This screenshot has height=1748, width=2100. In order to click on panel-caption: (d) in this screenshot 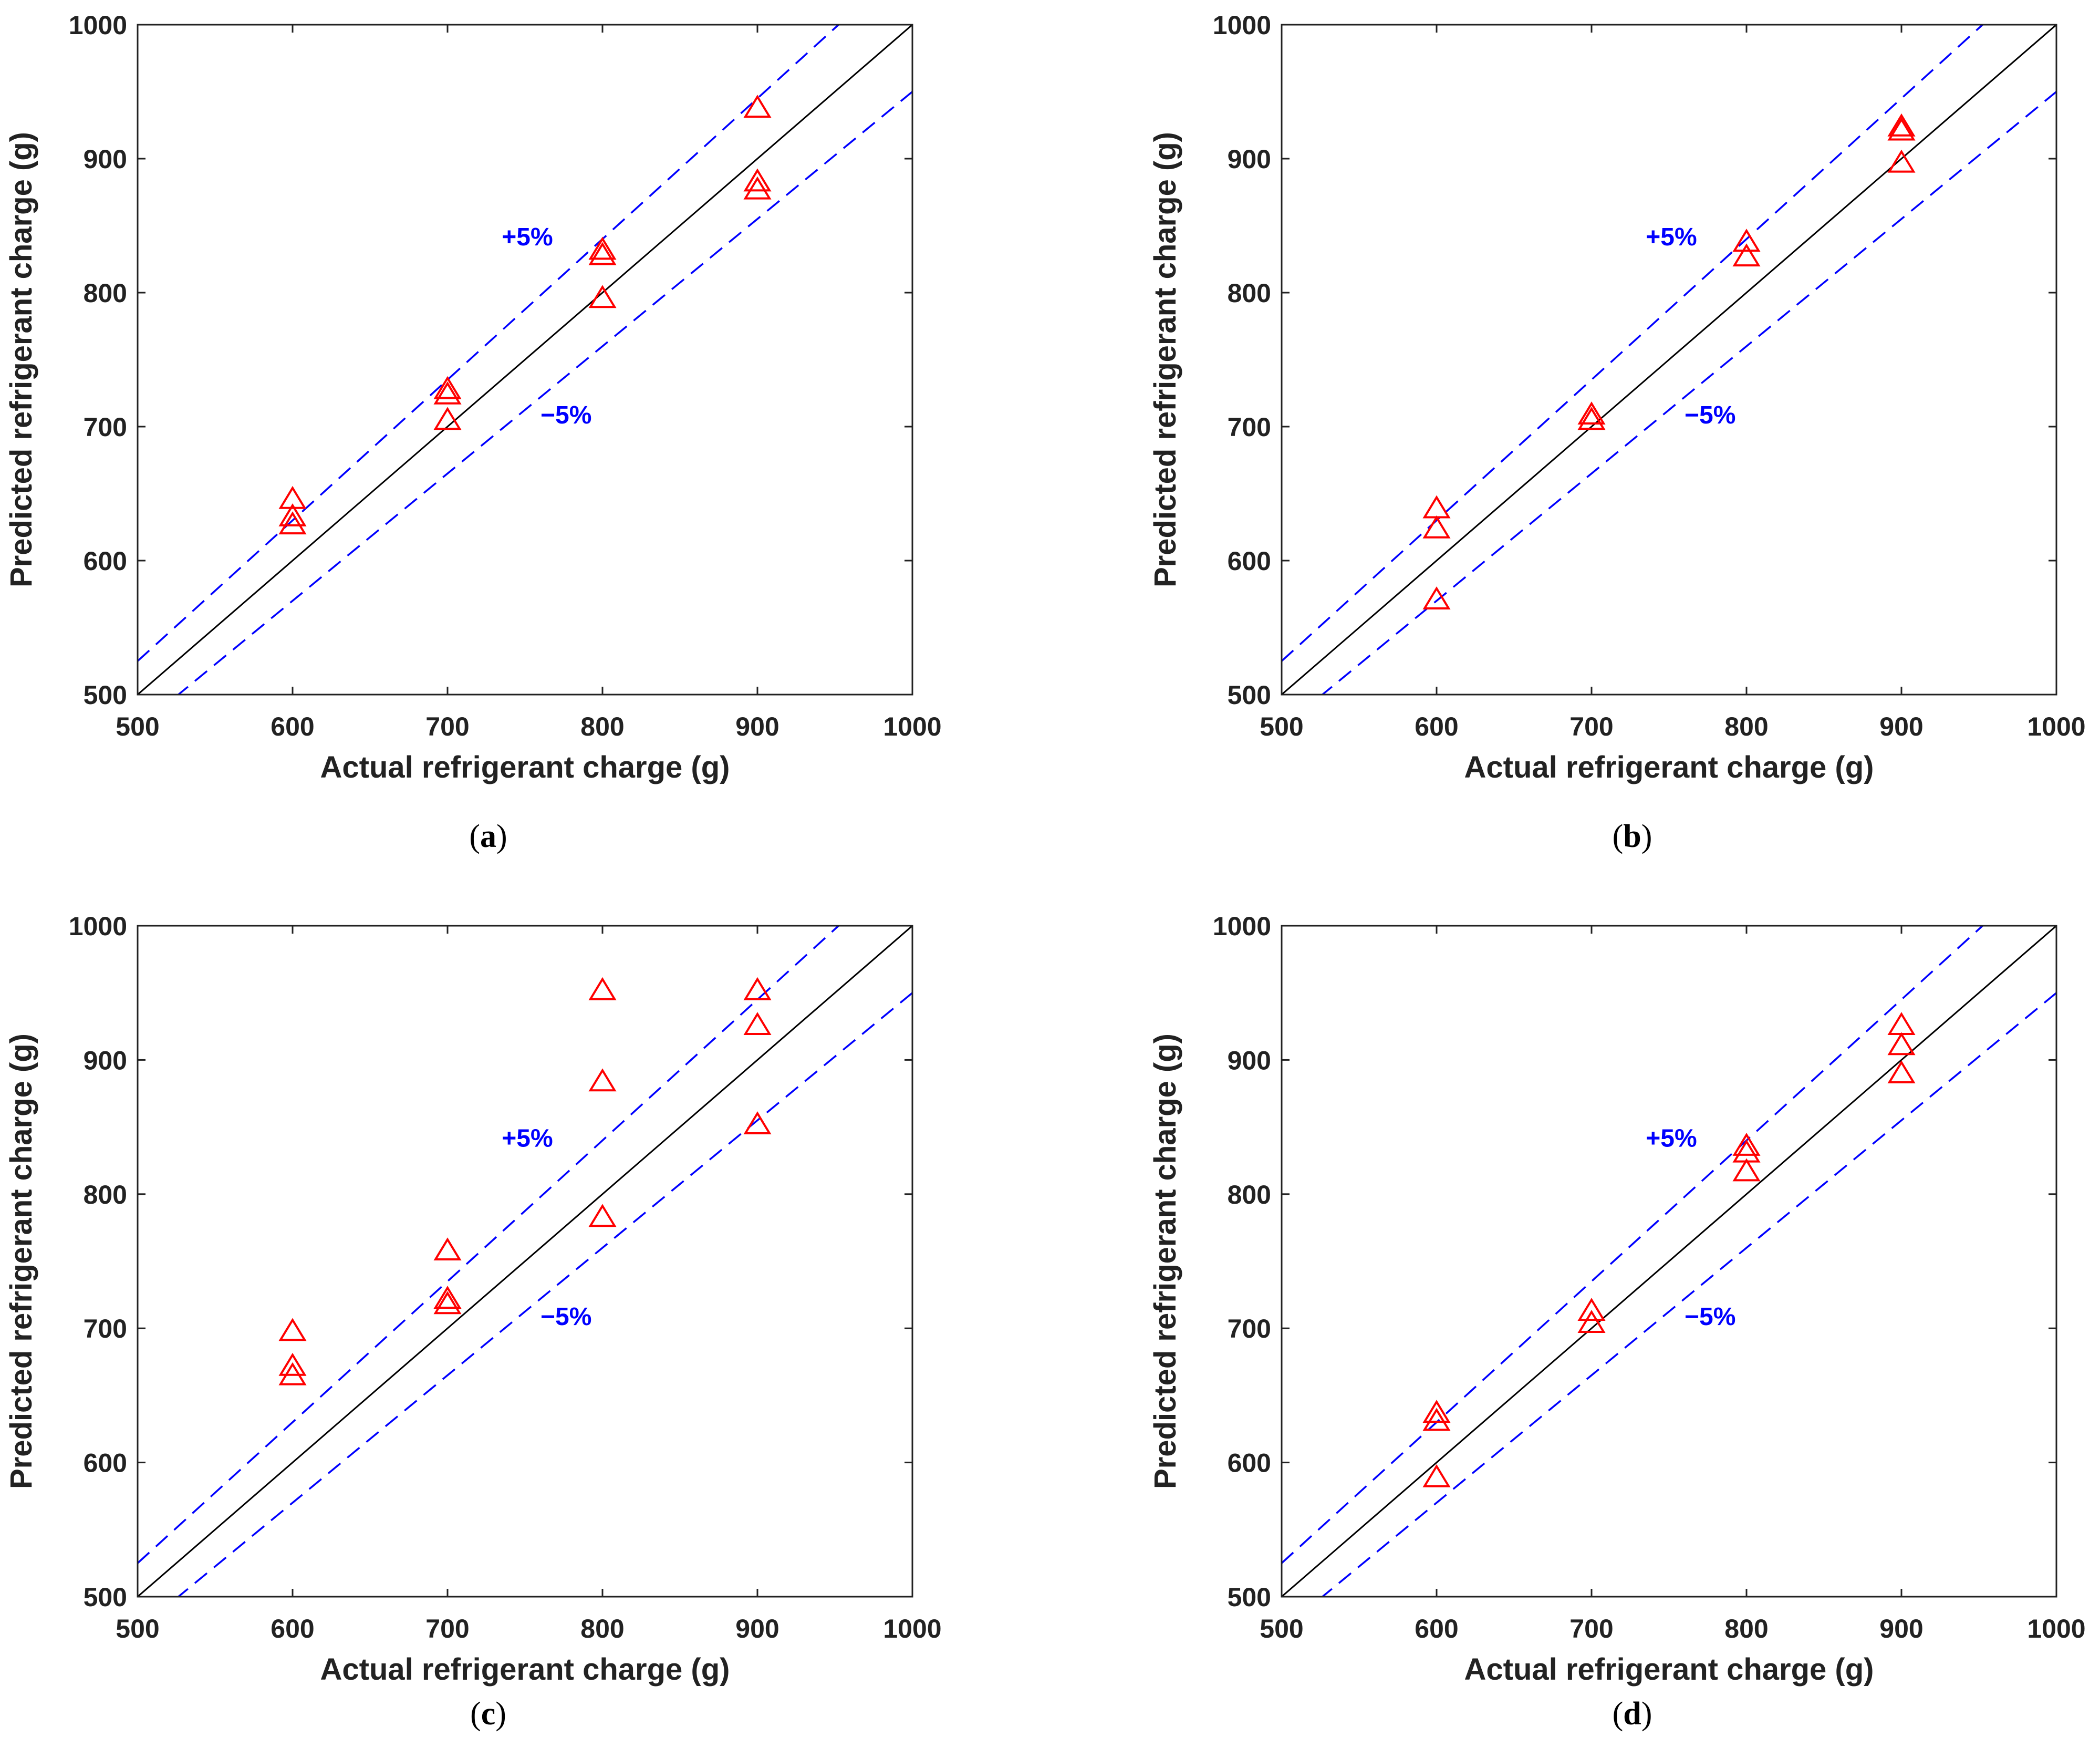, I will do `click(1633, 1714)`.